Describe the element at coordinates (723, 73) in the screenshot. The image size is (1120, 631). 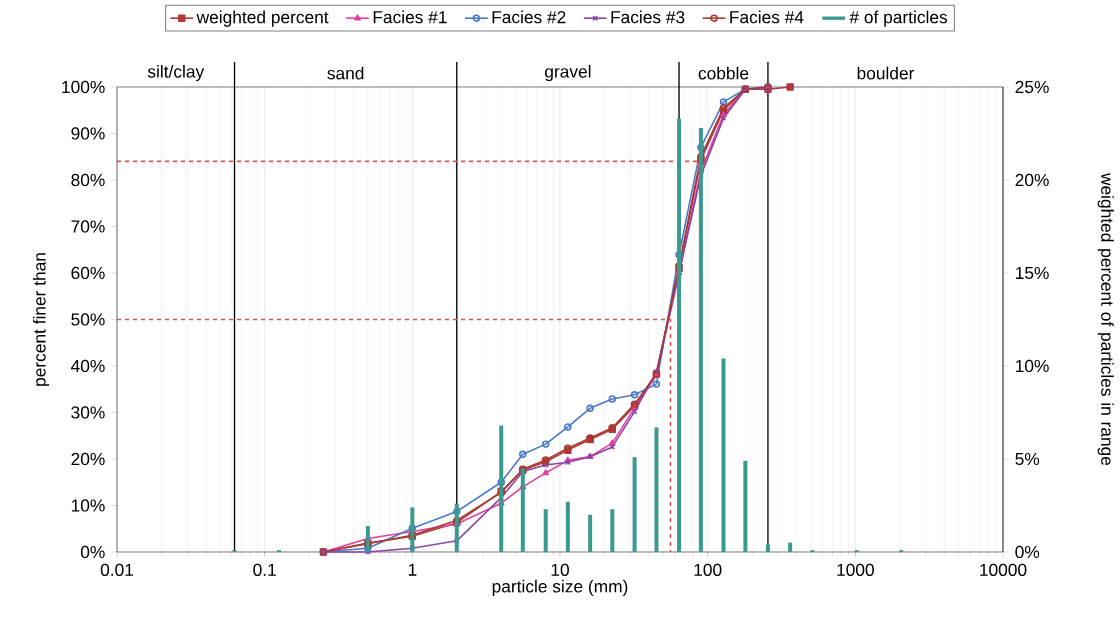
I see `text: cobble` at that location.